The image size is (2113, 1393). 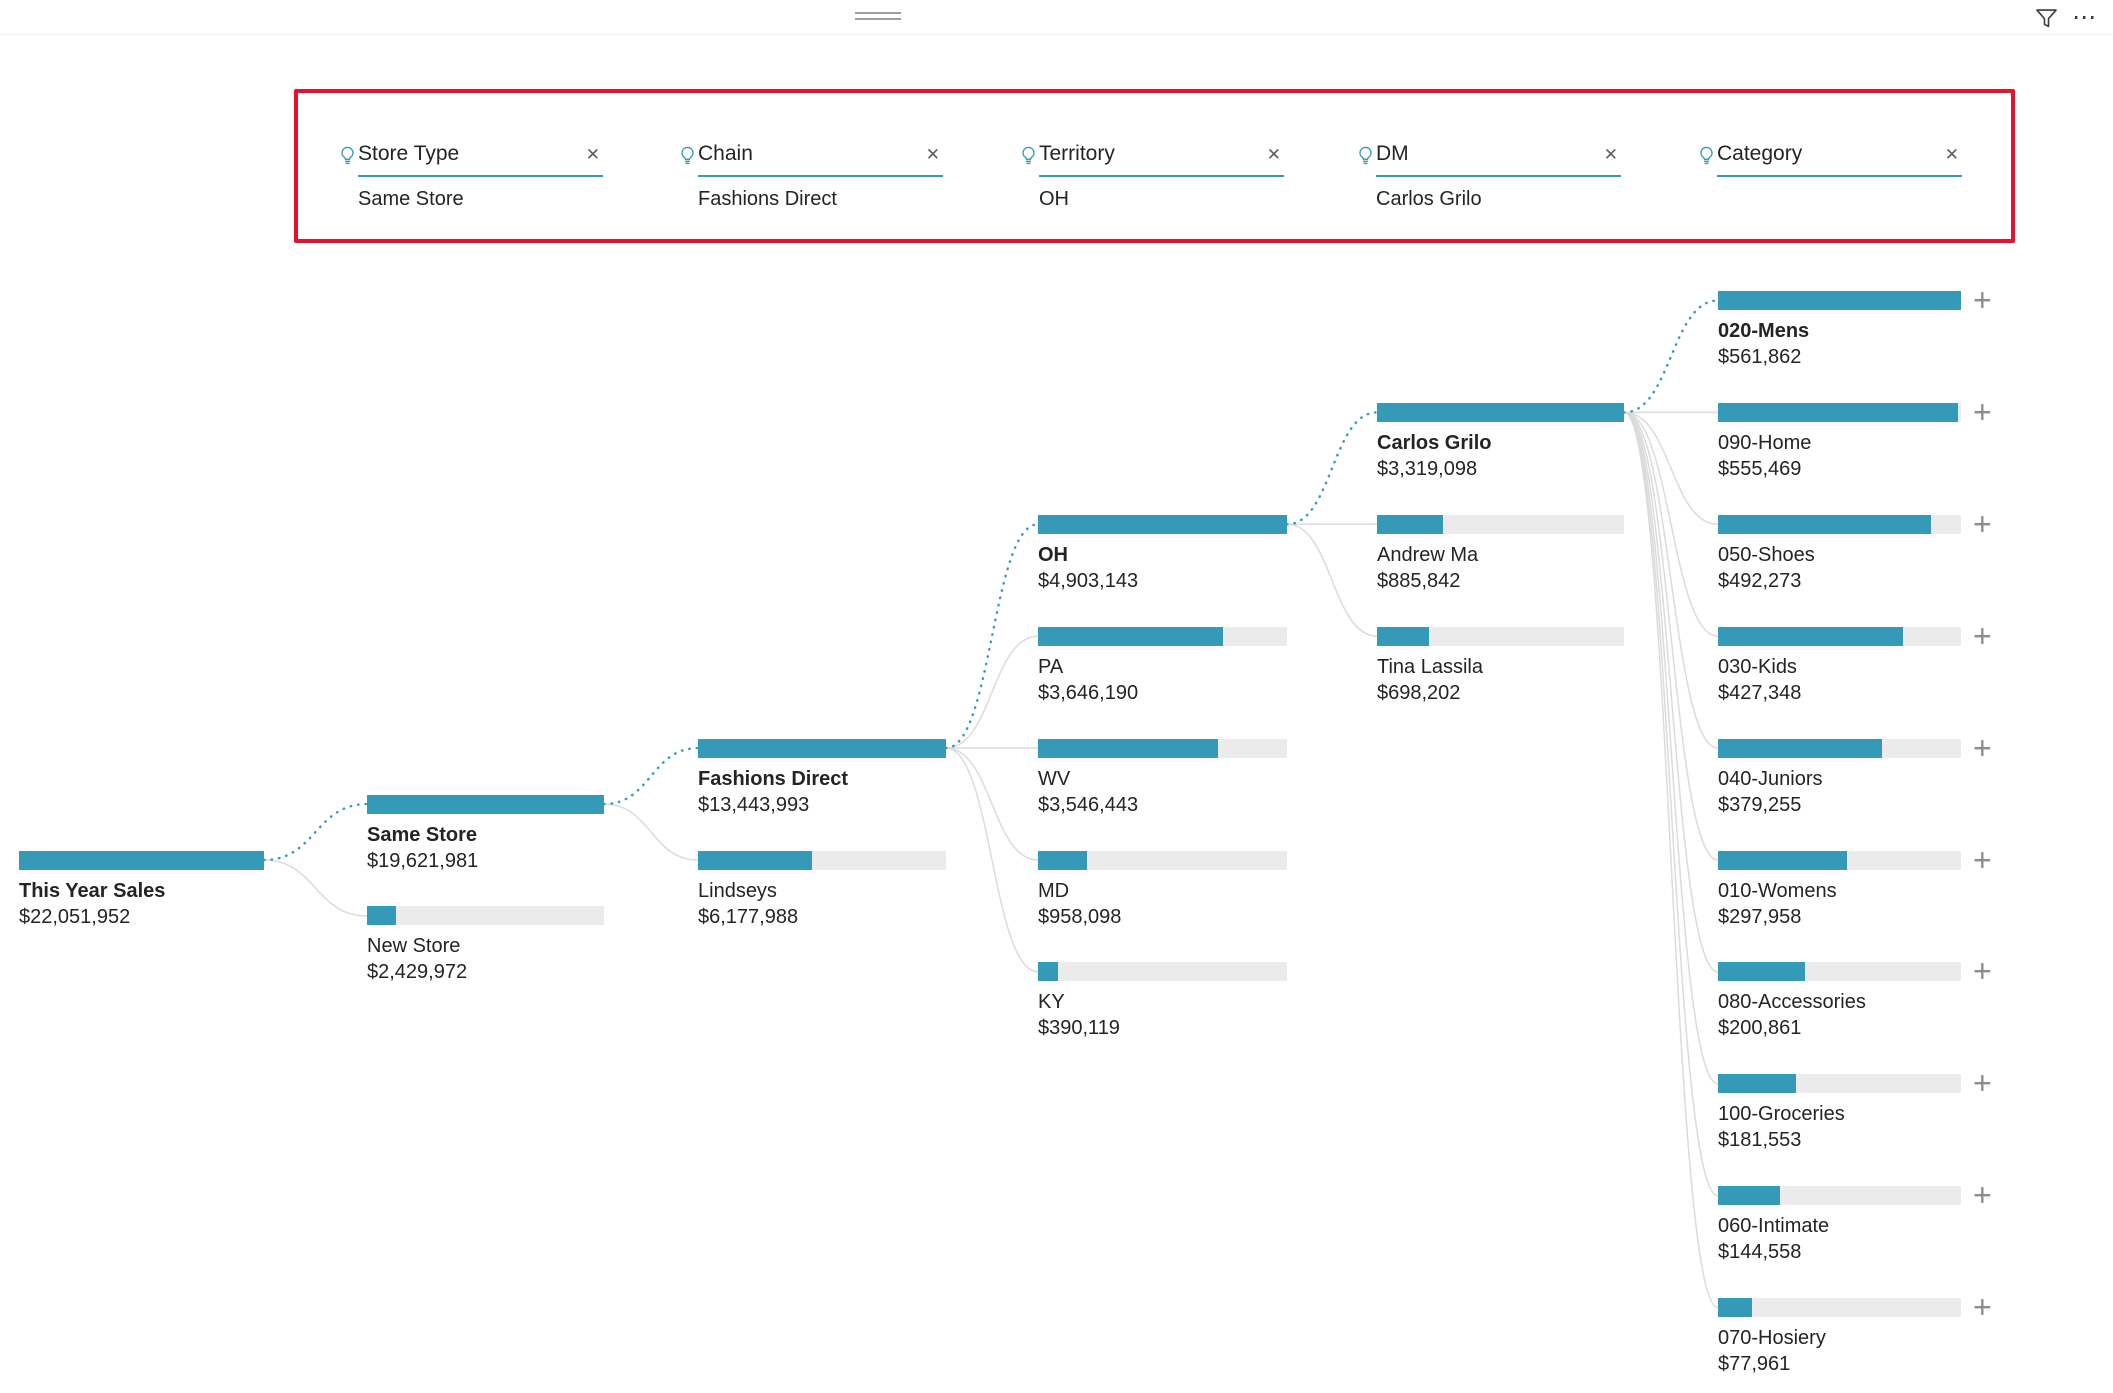 I want to click on tree-node-cat-050-shoes: 050-Shoes $492,273, so click(x=1839, y=554).